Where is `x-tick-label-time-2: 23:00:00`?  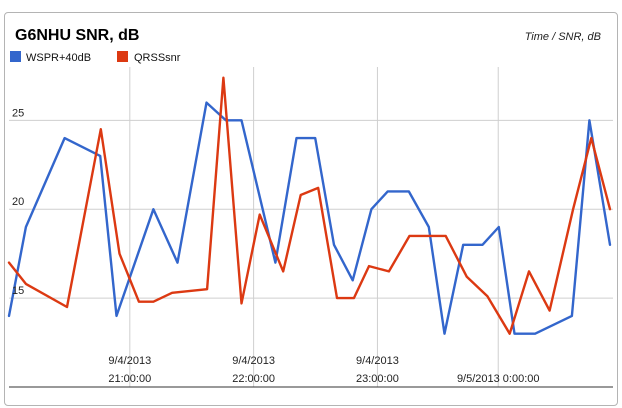 x-tick-label-time-2: 23:00:00 is located at coordinates (377, 379).